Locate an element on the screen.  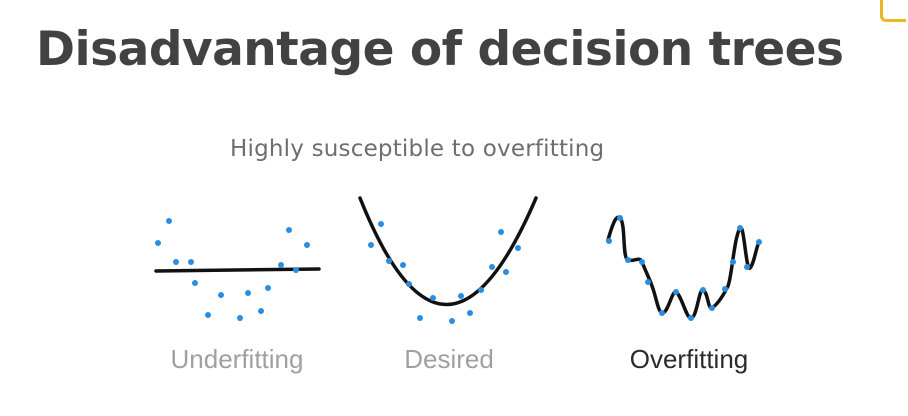
overfitting-panel is located at coordinates (684, 268).